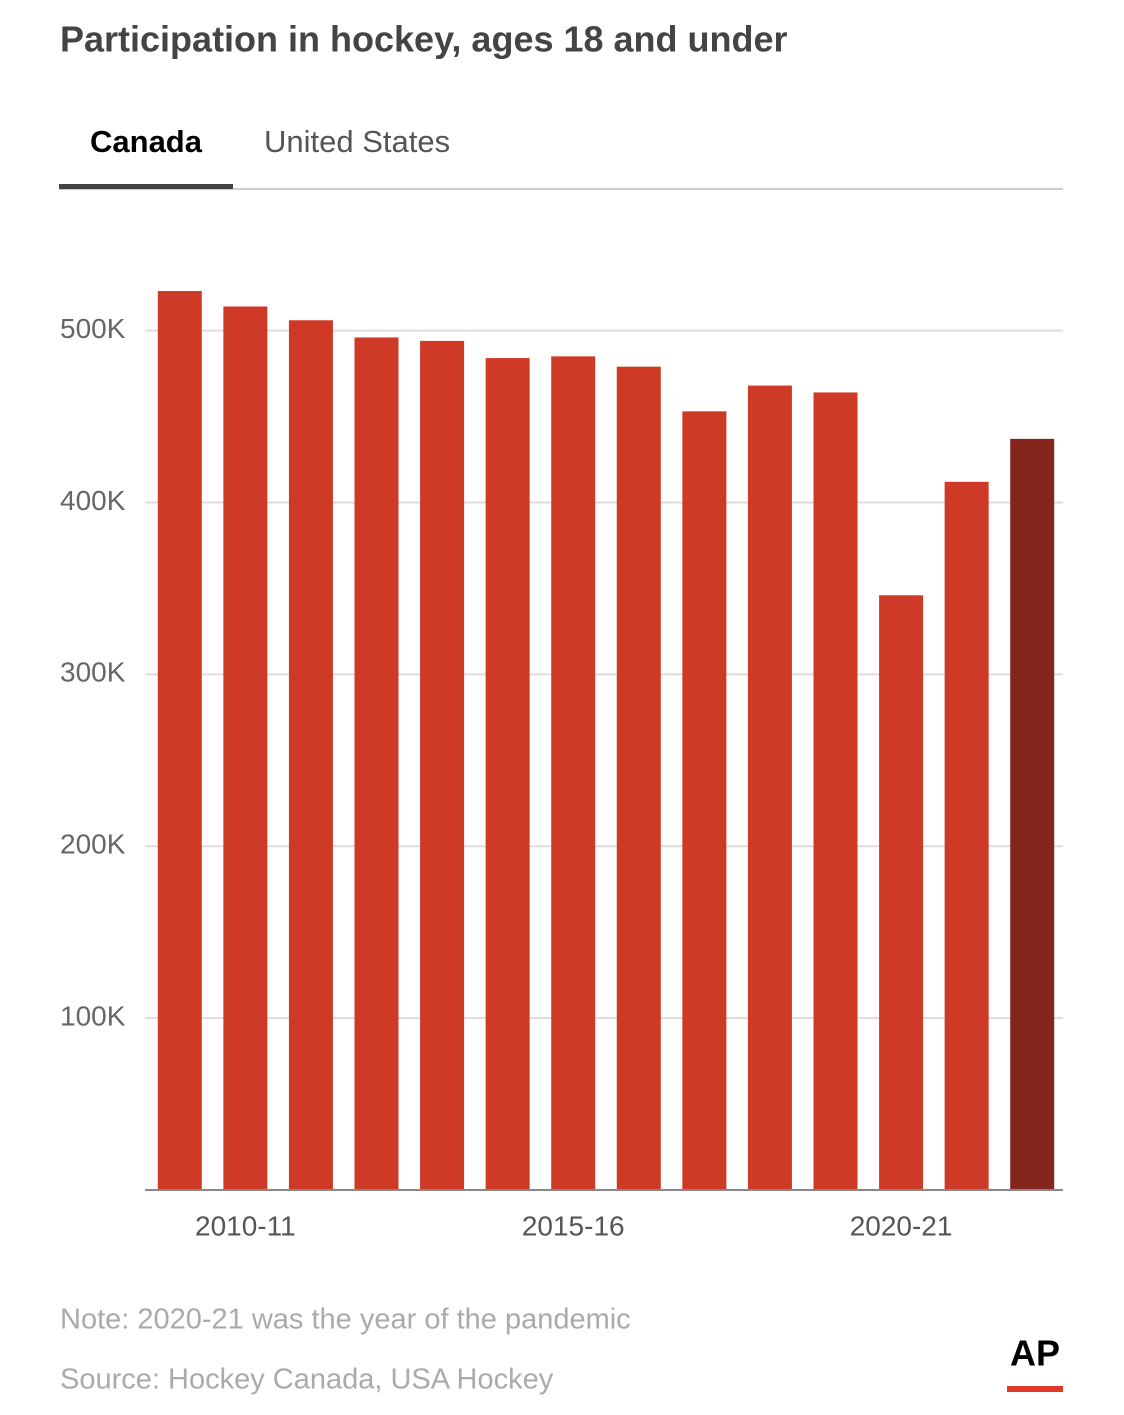 This screenshot has height=1415, width=1124. Describe the element at coordinates (357, 141) in the screenshot. I see `tab: United States` at that location.